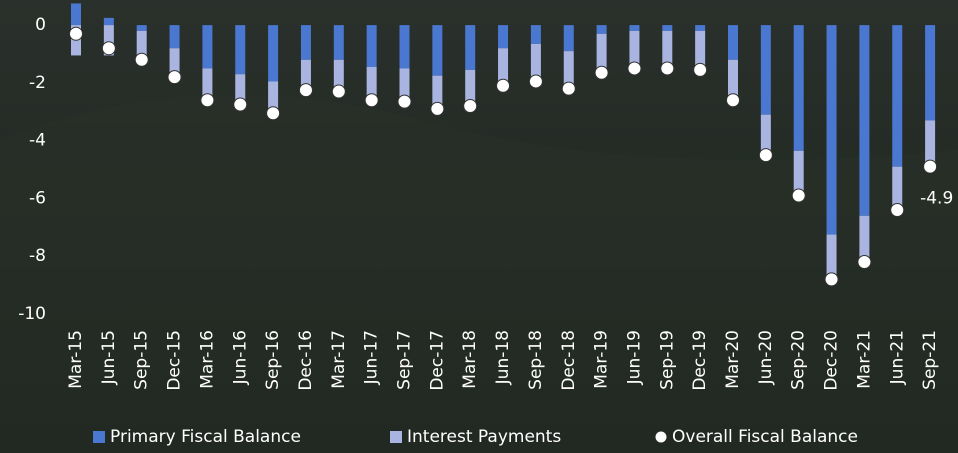 The width and height of the screenshot is (958, 453). What do you see at coordinates (799, 360) in the screenshot?
I see `x-tick-label: Sep-20` at bounding box center [799, 360].